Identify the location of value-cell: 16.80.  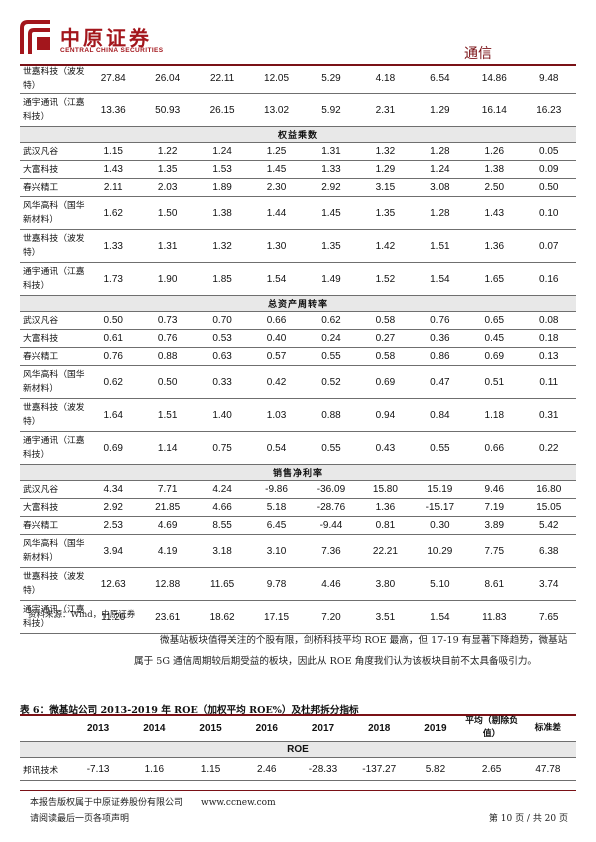
(548, 489).